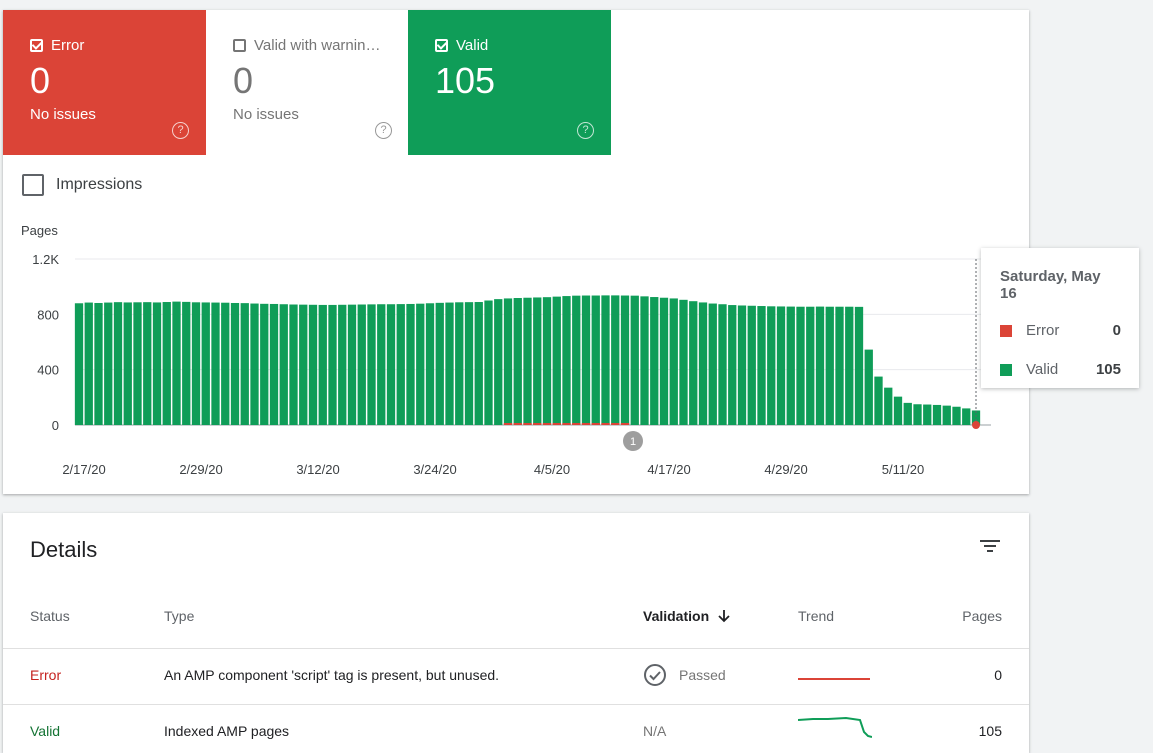 The height and width of the screenshot is (753, 1153). Describe the element at coordinates (45, 731) in the screenshot. I see `row-status: Valid` at that location.